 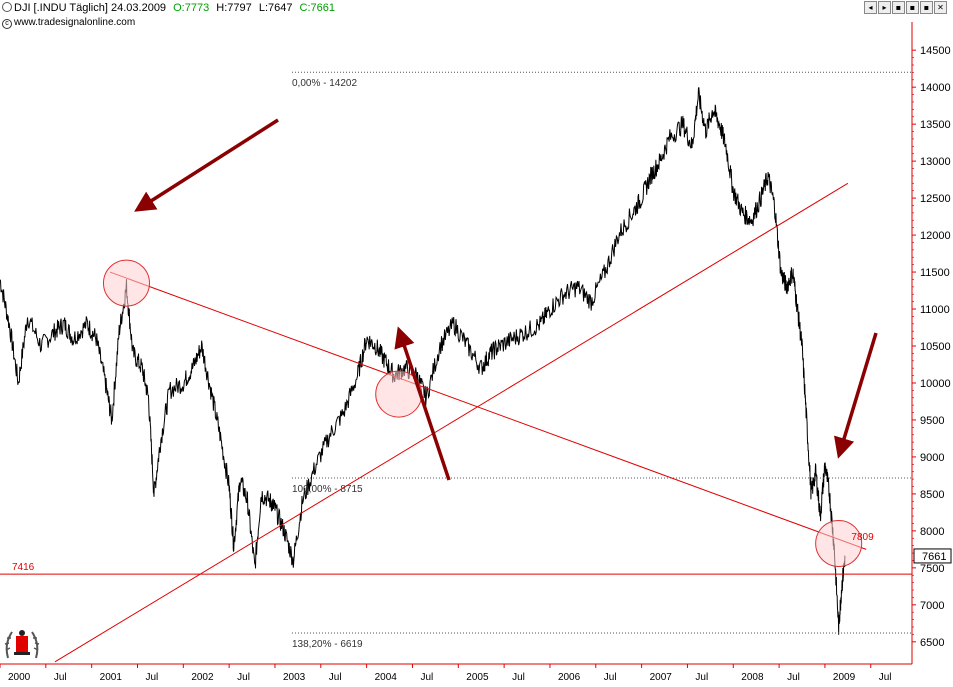 I want to click on chart-toolbar: ◂ ▸ ▪ ▪ ▪ ✕, so click(x=905, y=7).